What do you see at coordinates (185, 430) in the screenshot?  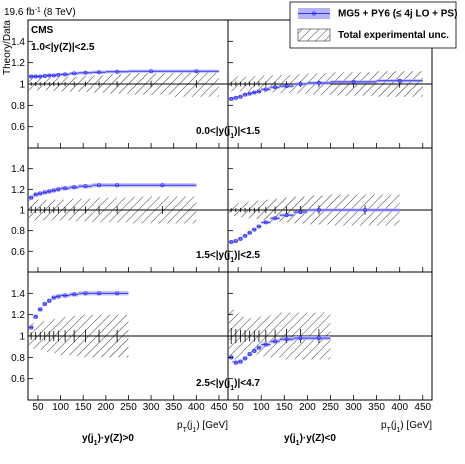 I see `x-axis-label-part: T` at bounding box center [185, 430].